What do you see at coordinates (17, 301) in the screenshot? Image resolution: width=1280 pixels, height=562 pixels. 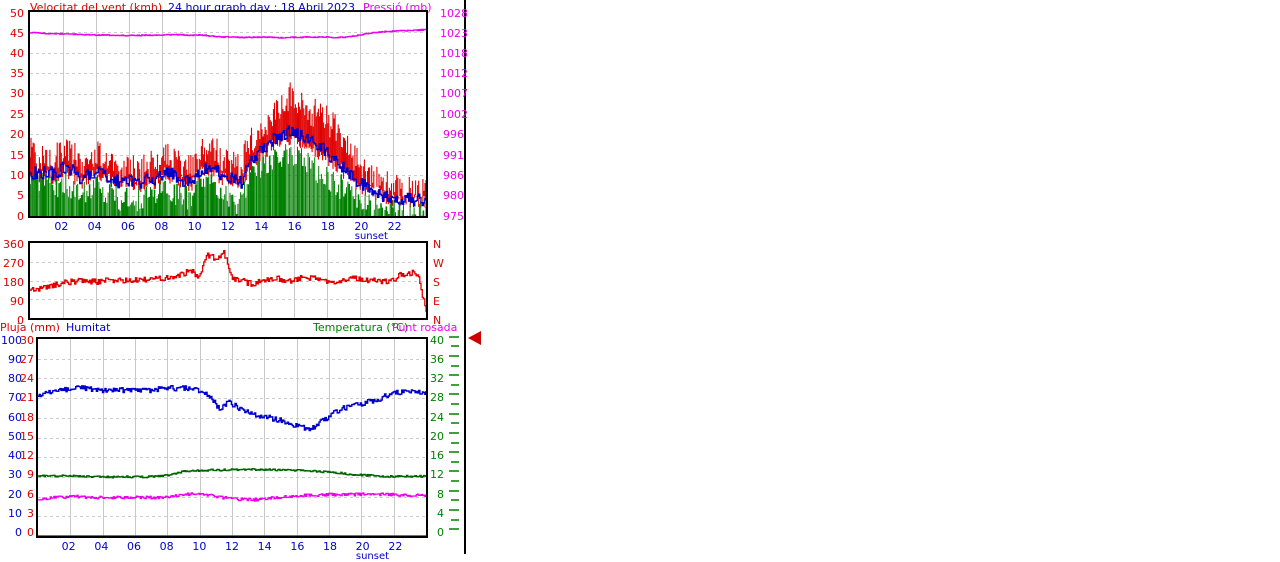 I see `dir-ytick-90: 90` at bounding box center [17, 301].